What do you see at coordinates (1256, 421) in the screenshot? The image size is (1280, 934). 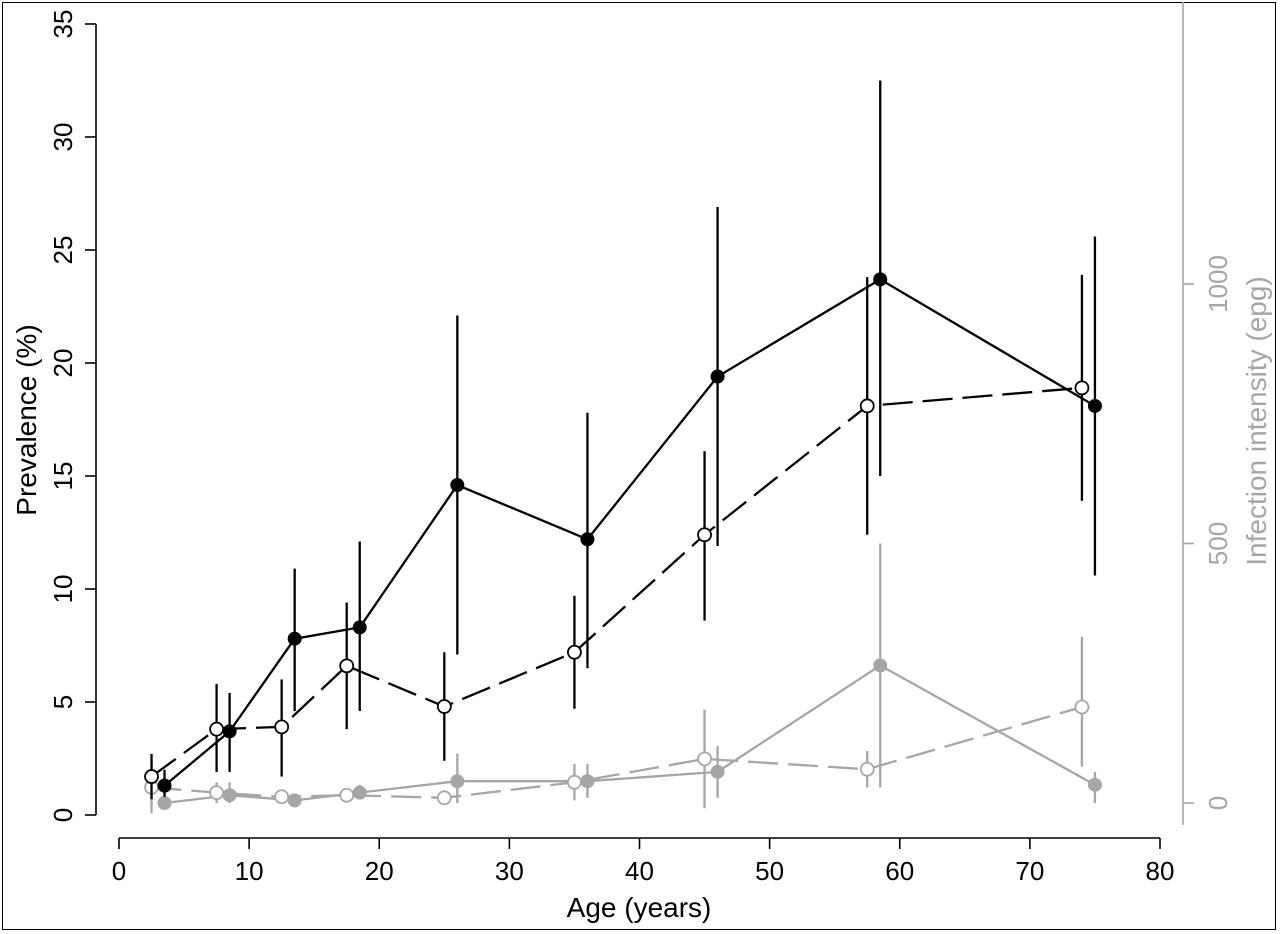 I see `y-right-axis-title: Infection intensity (epg)` at bounding box center [1256, 421].